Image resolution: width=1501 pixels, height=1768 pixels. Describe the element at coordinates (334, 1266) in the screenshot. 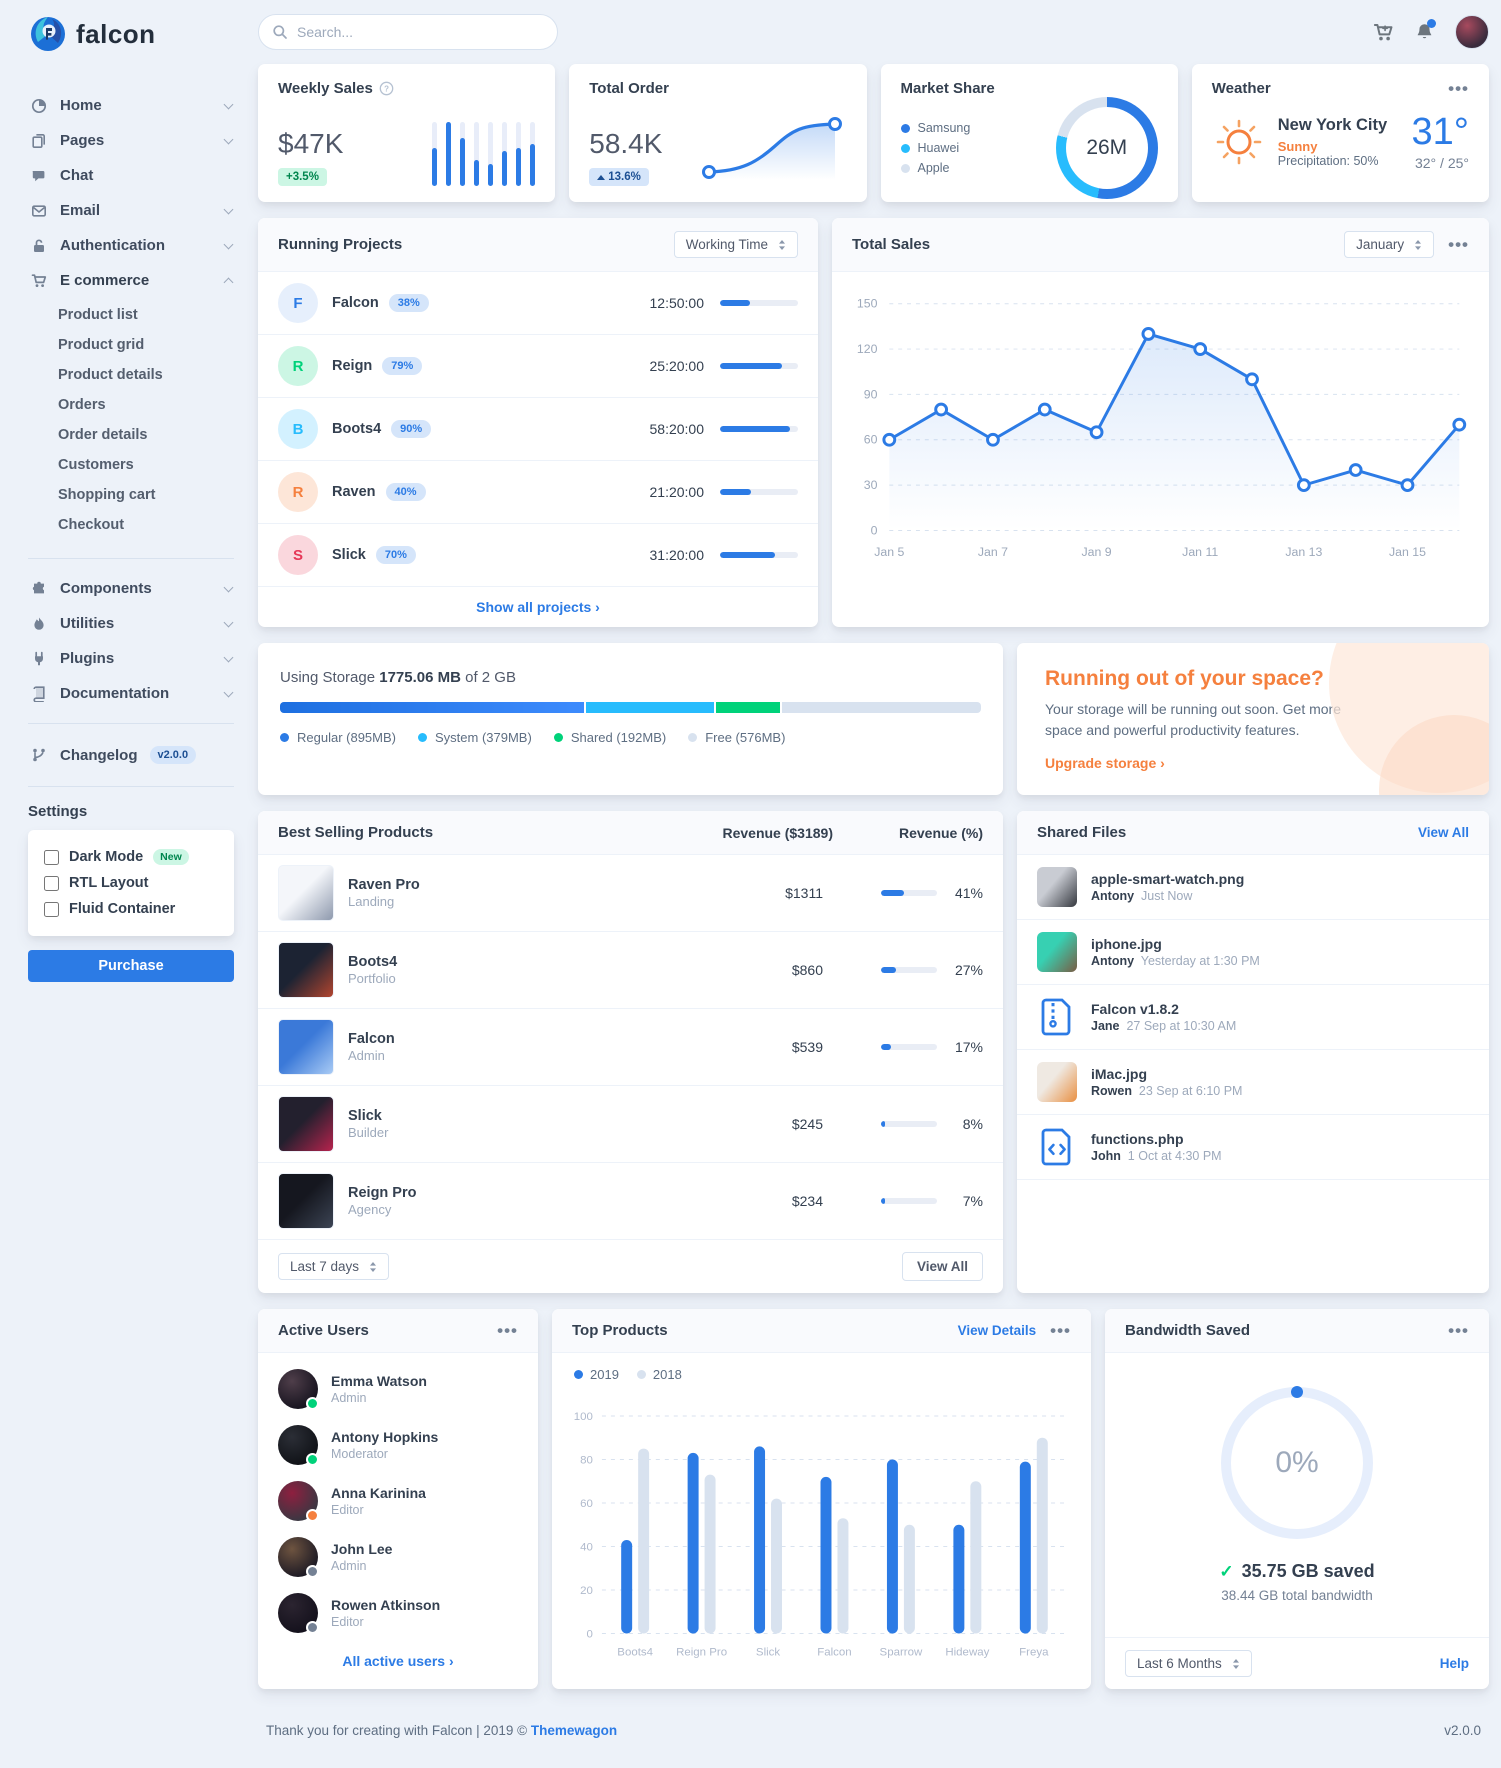

I see `last-7-days-select: Last 7 days` at that location.